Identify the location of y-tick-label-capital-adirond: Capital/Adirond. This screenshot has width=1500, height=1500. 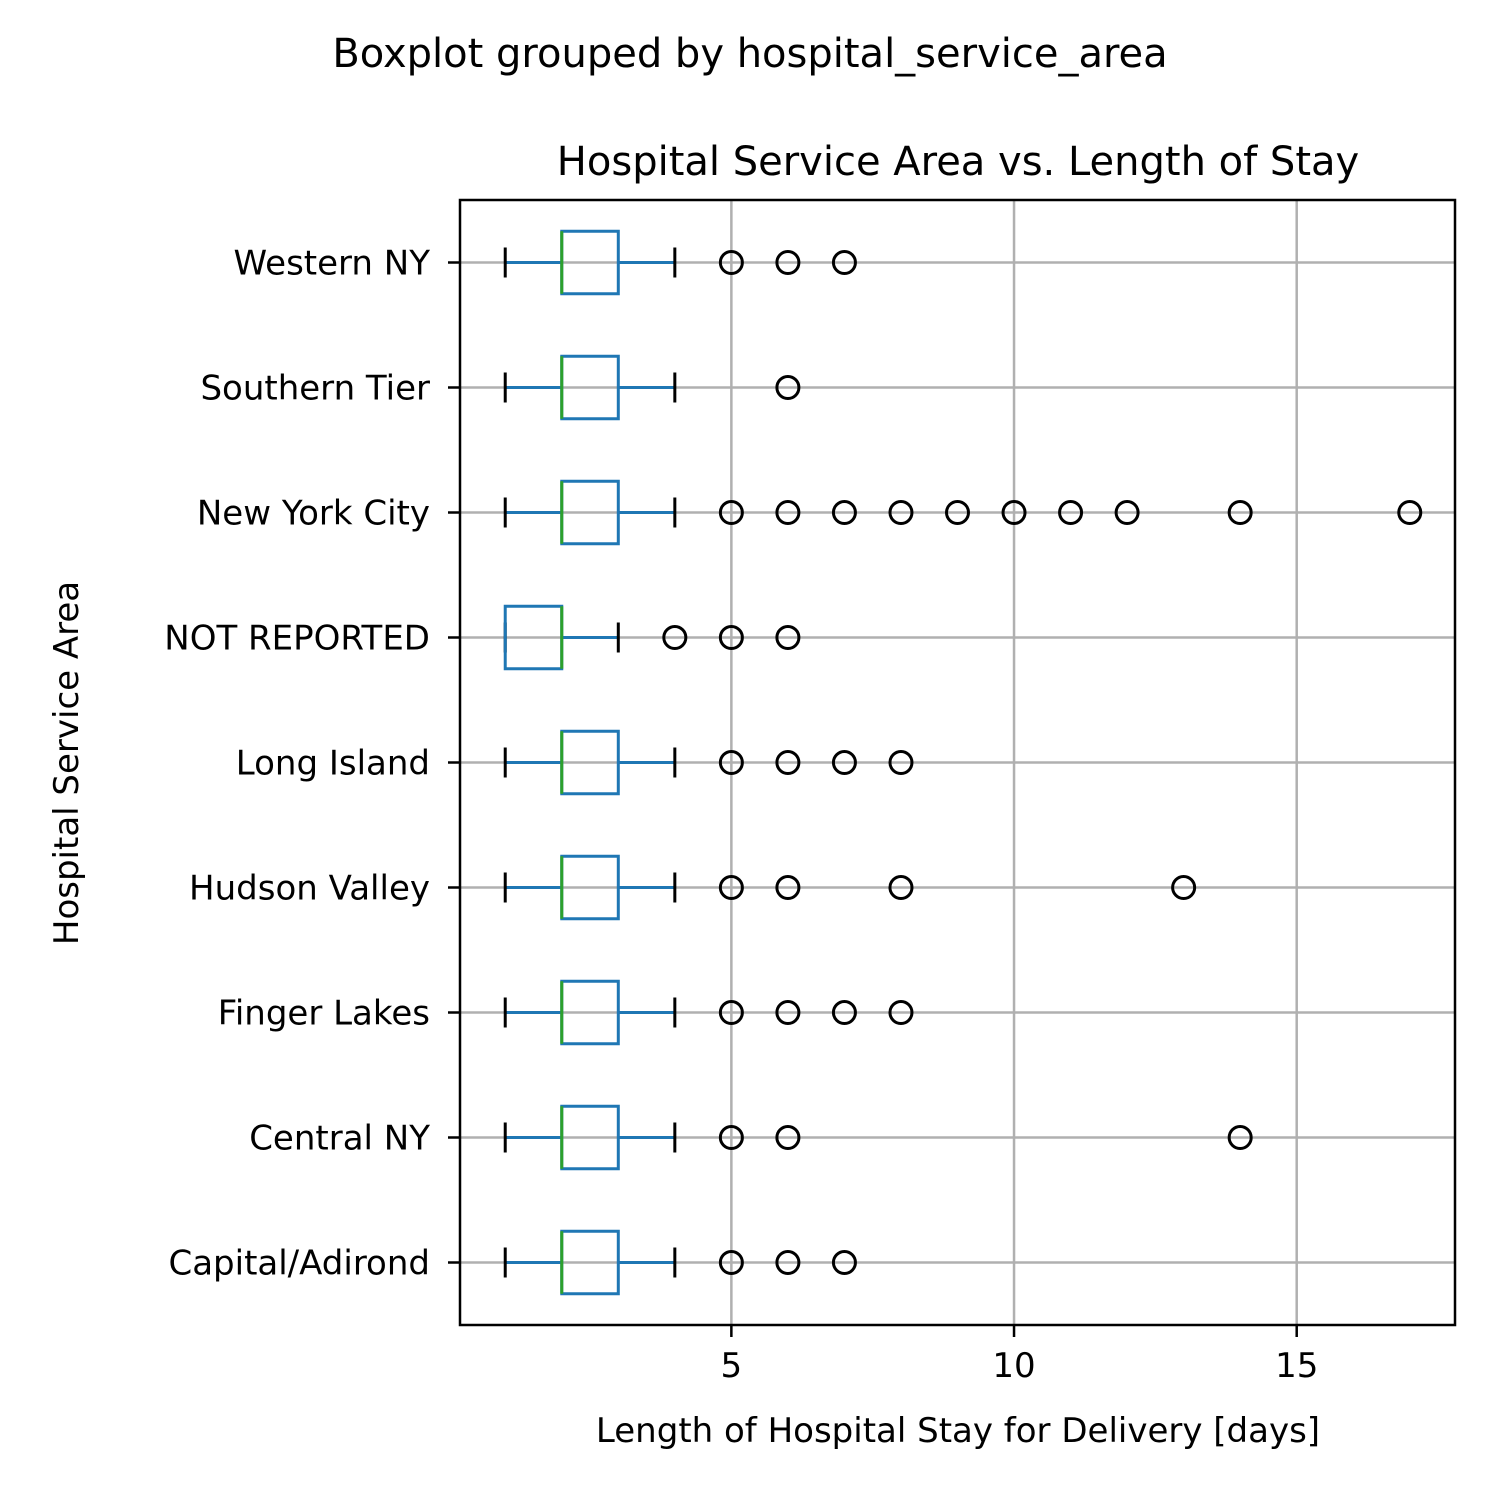
(299, 1264).